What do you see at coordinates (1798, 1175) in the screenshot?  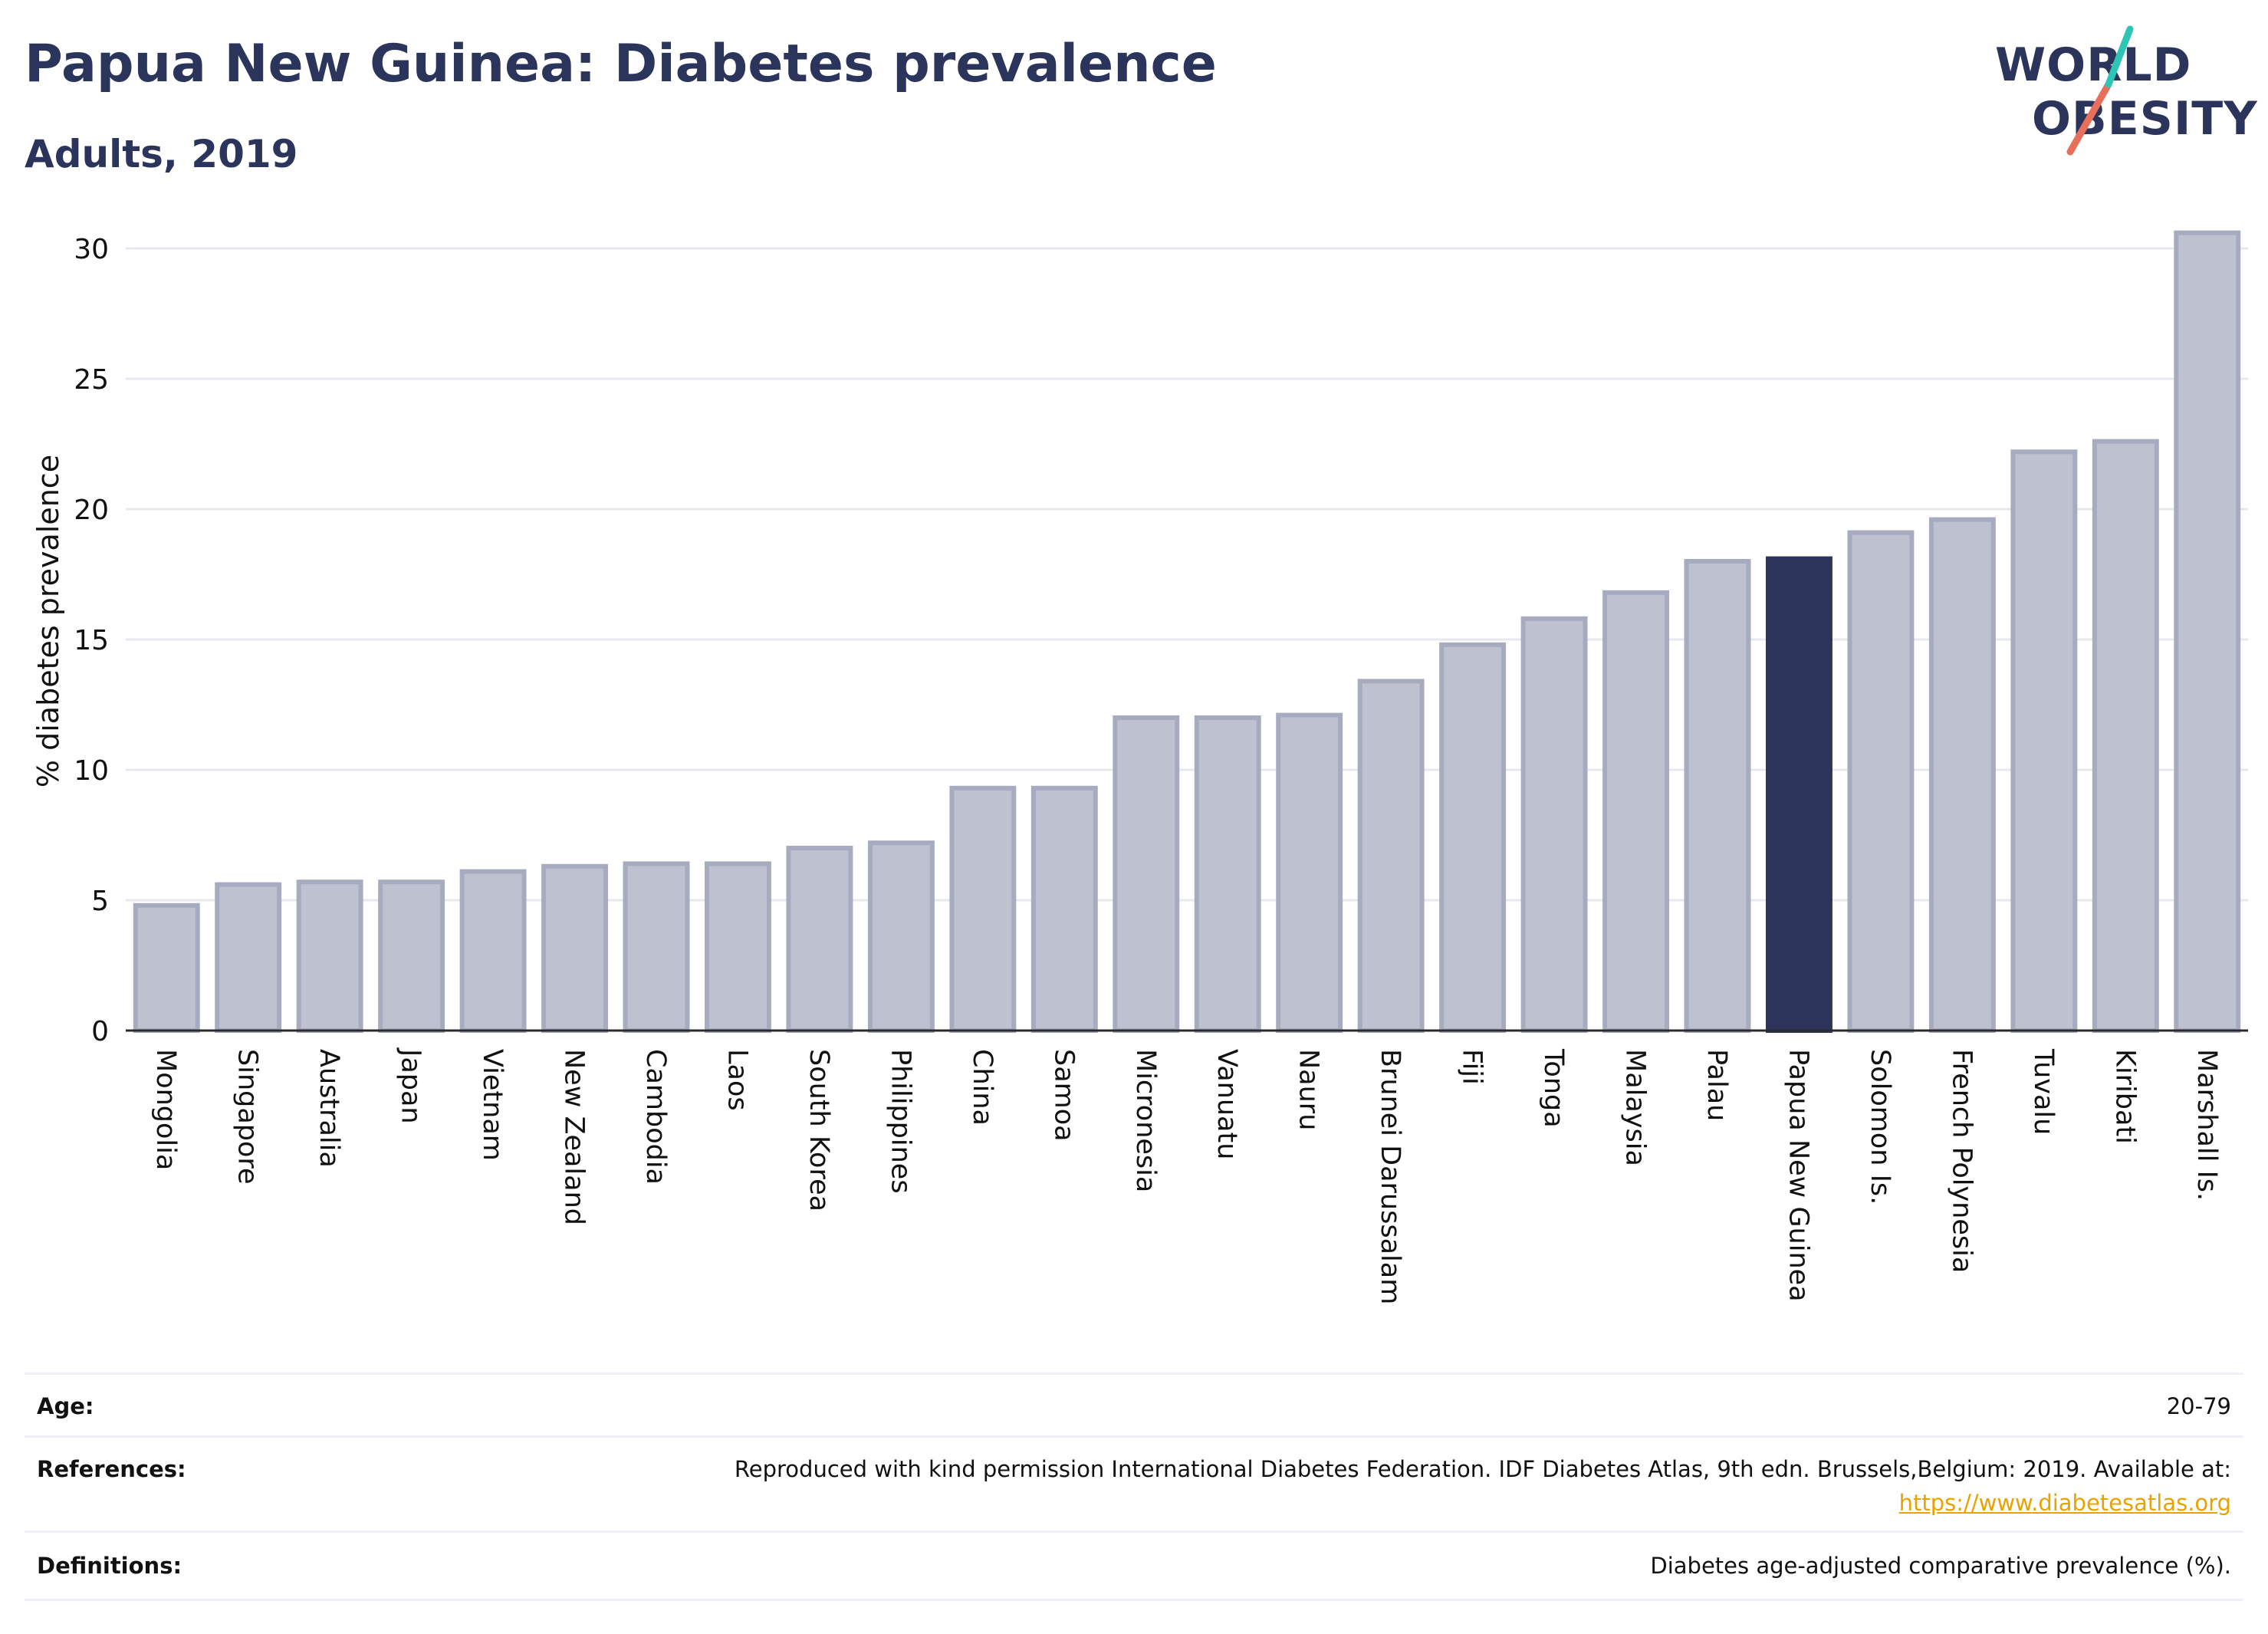 I see `x-tick-label: Papua New Guinea` at bounding box center [1798, 1175].